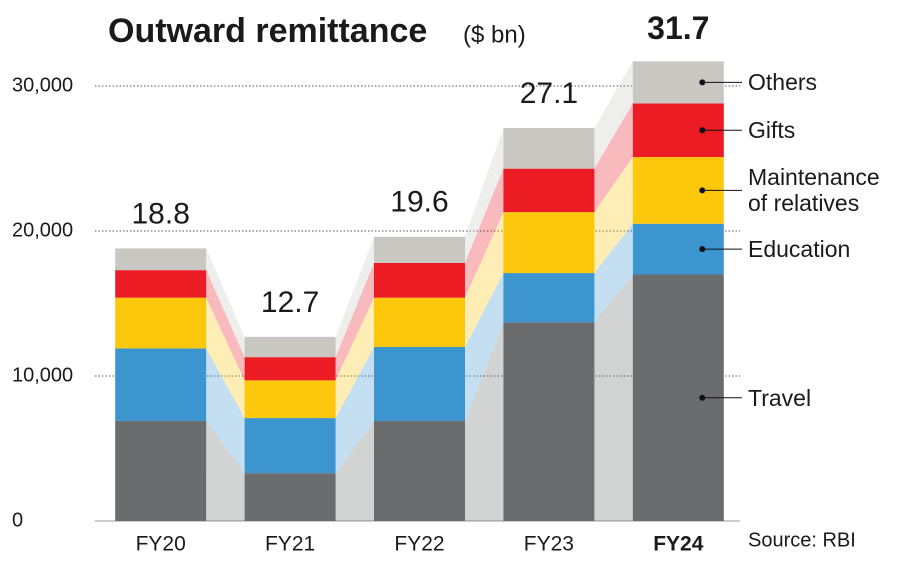 The width and height of the screenshot is (907, 568). Describe the element at coordinates (549, 544) in the screenshot. I see `x-tick-label: FY23` at that location.